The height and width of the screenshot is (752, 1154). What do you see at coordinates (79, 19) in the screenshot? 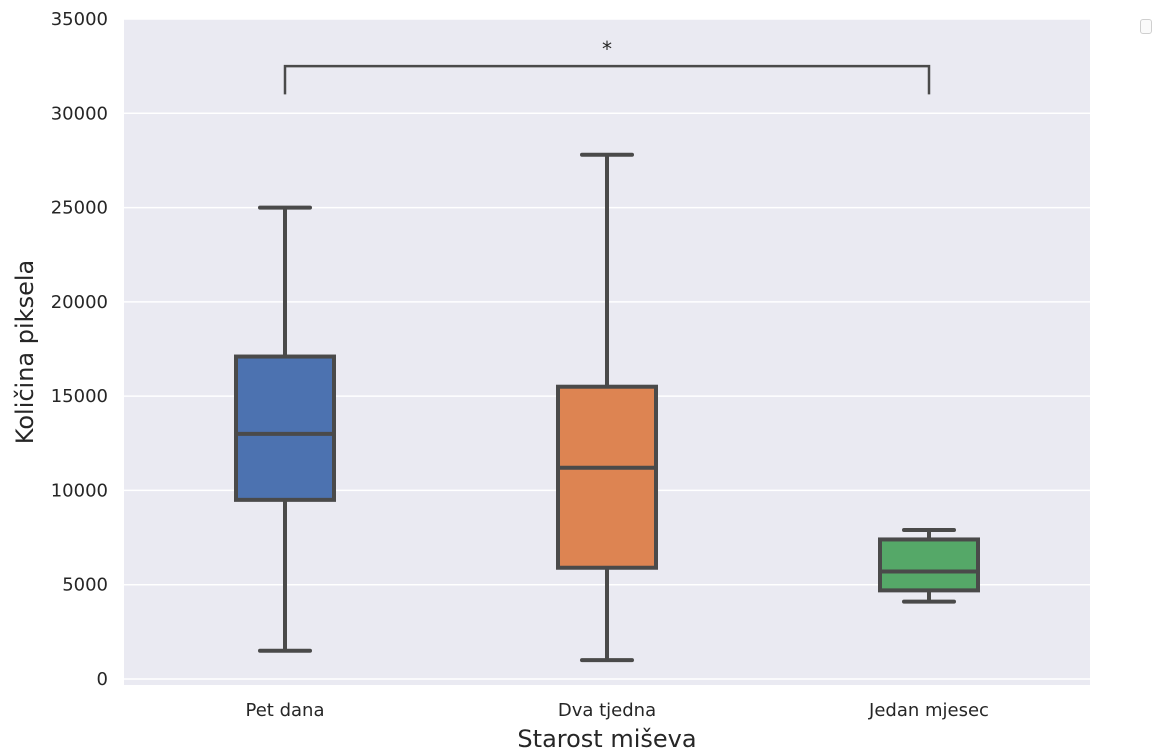
I see `y-tick-label: 35000` at bounding box center [79, 19].